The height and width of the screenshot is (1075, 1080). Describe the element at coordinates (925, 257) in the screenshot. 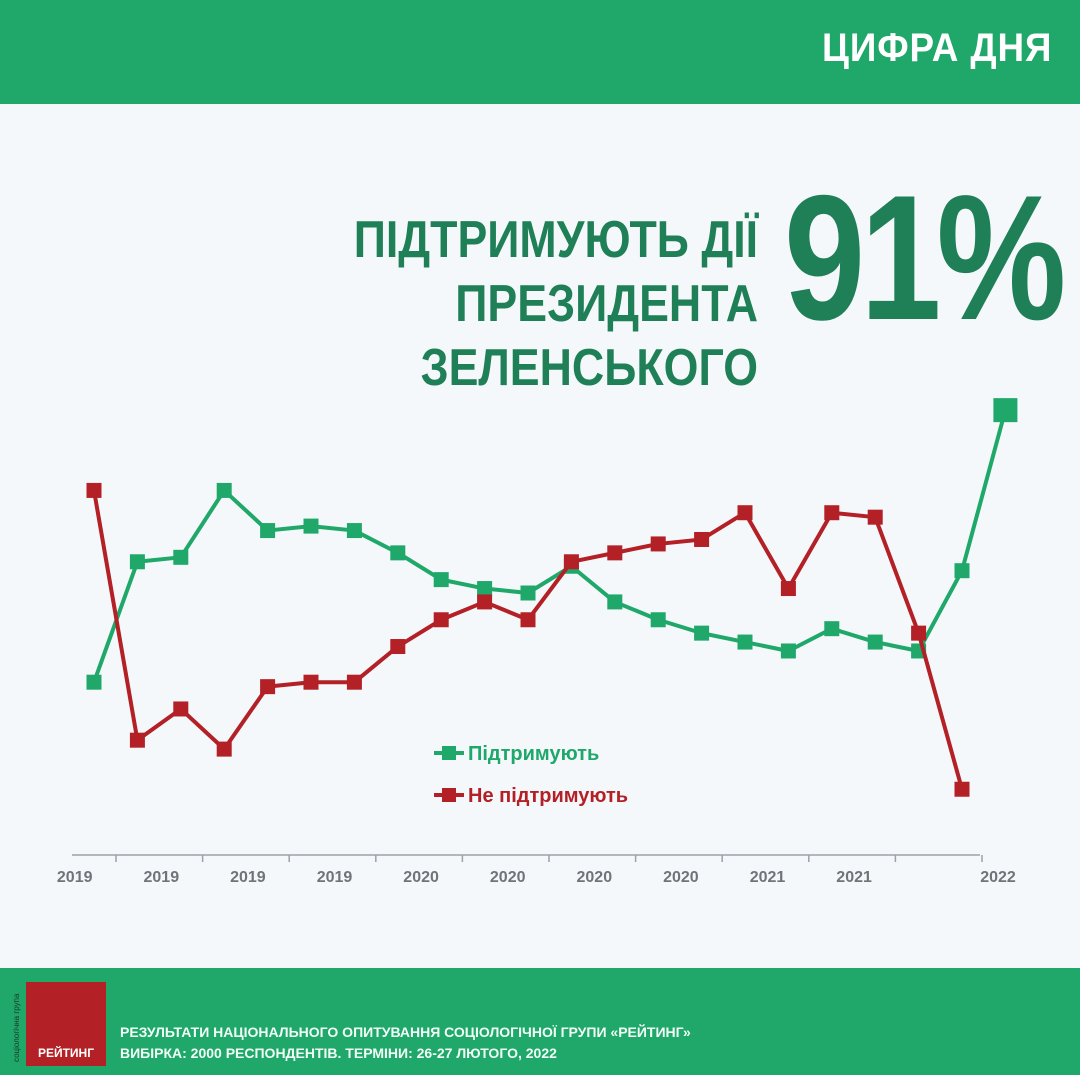

I see `headline-figure: 91%` at that location.